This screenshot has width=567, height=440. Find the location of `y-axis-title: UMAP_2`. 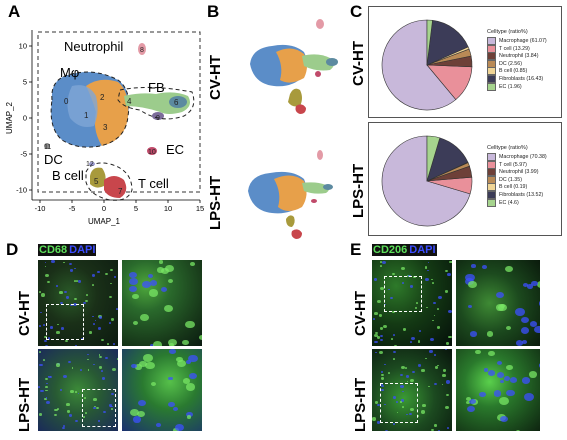

y-axis-title: UMAP_2 is located at coordinates (9, 117).